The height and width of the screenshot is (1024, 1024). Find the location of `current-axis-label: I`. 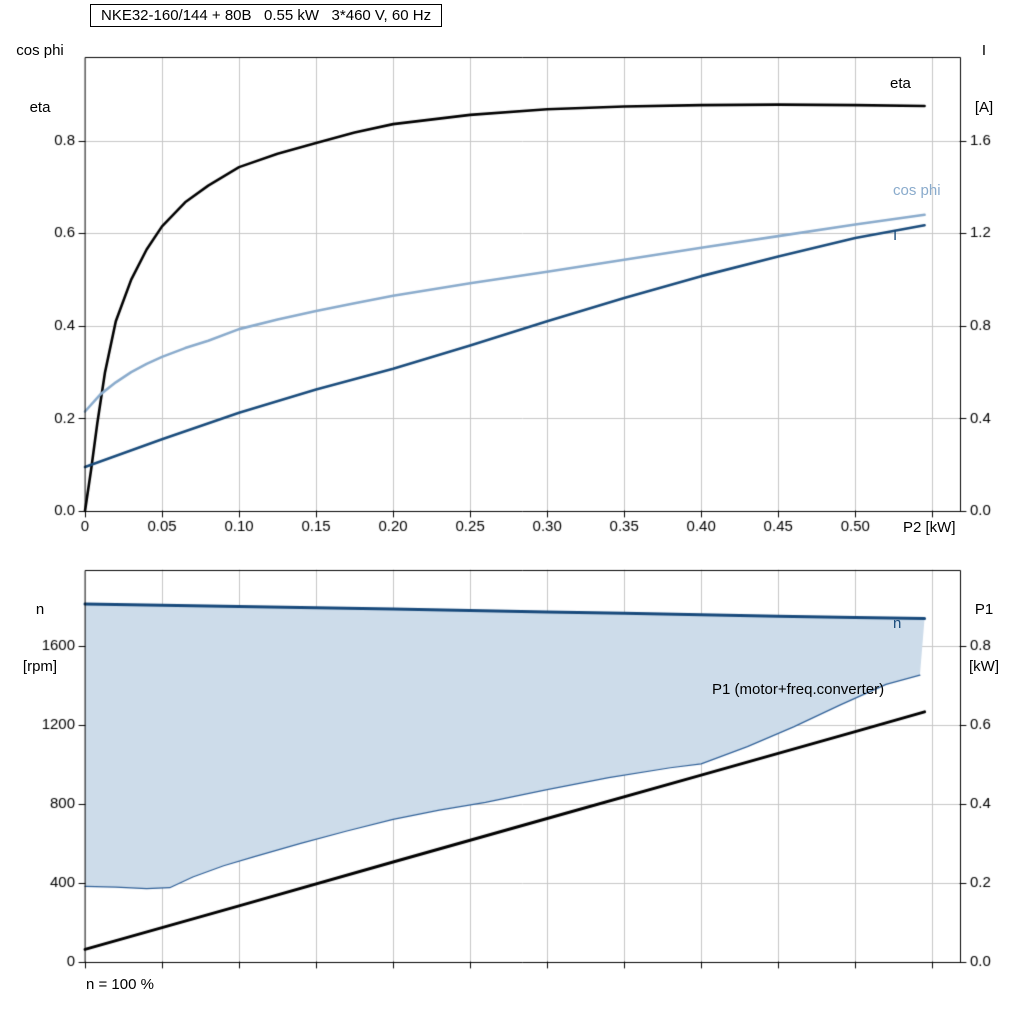

current-axis-label: I is located at coordinates (984, 50).